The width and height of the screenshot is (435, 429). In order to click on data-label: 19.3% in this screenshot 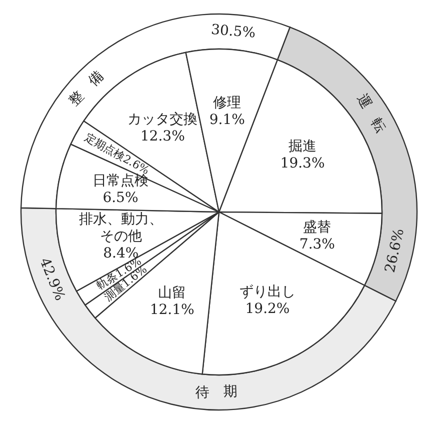, I will do `click(302, 163)`.